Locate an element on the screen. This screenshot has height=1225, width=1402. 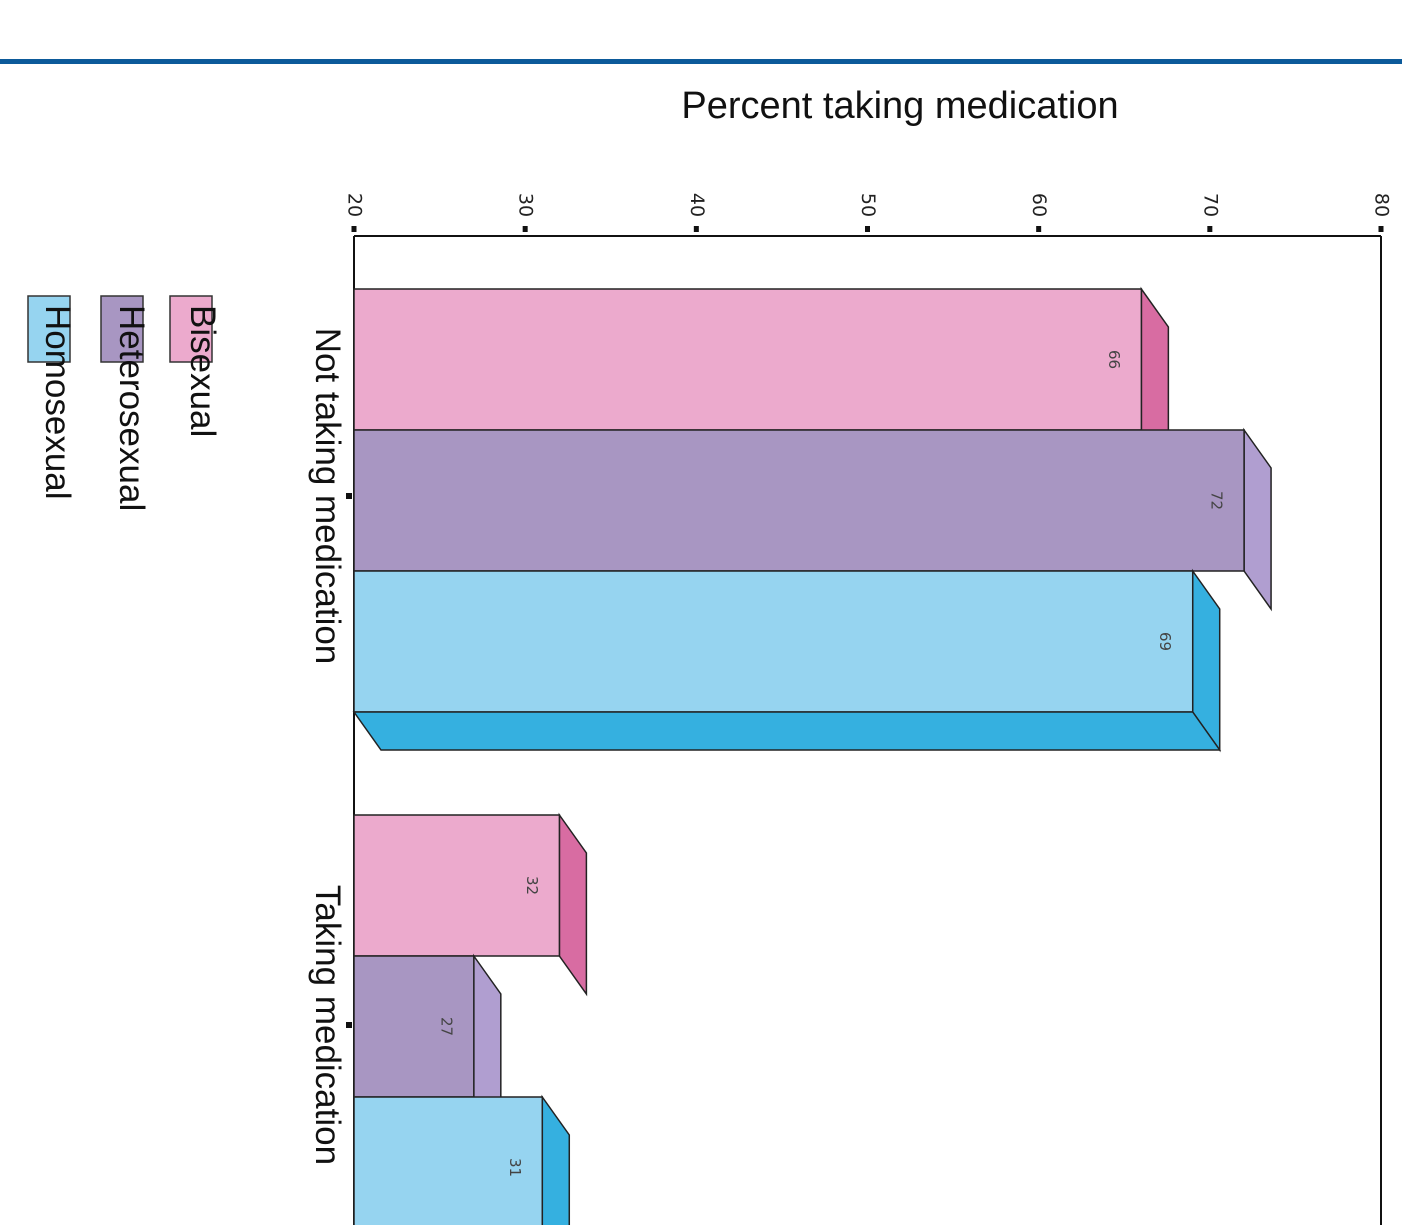
data-label: 66 is located at coordinates (1114, 359).